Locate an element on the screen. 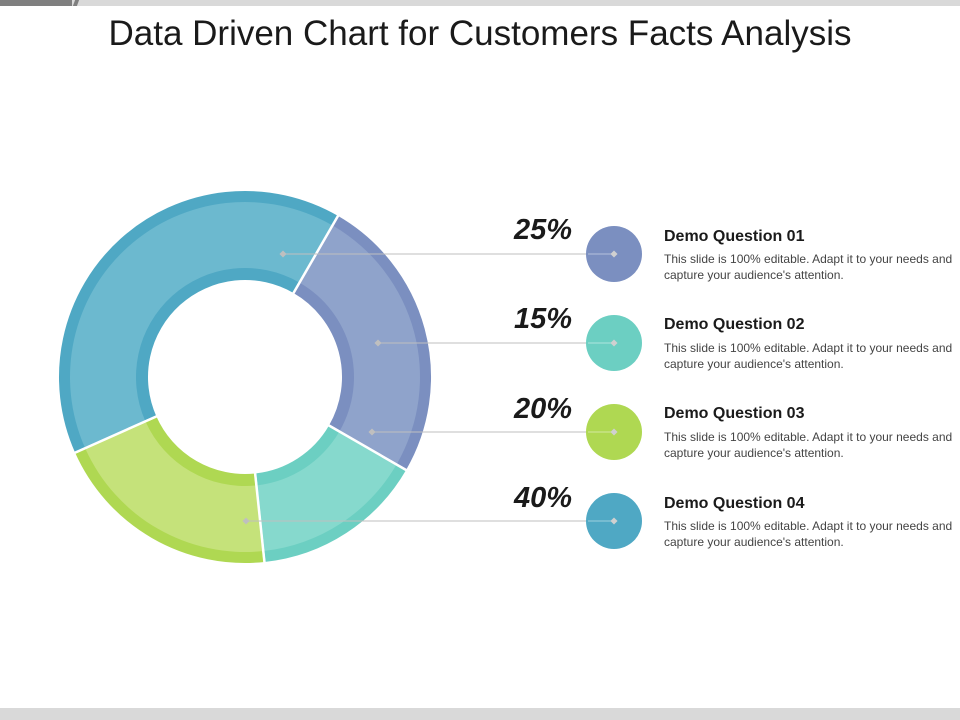  pct-label-2: 15% is located at coordinates (542, 319).